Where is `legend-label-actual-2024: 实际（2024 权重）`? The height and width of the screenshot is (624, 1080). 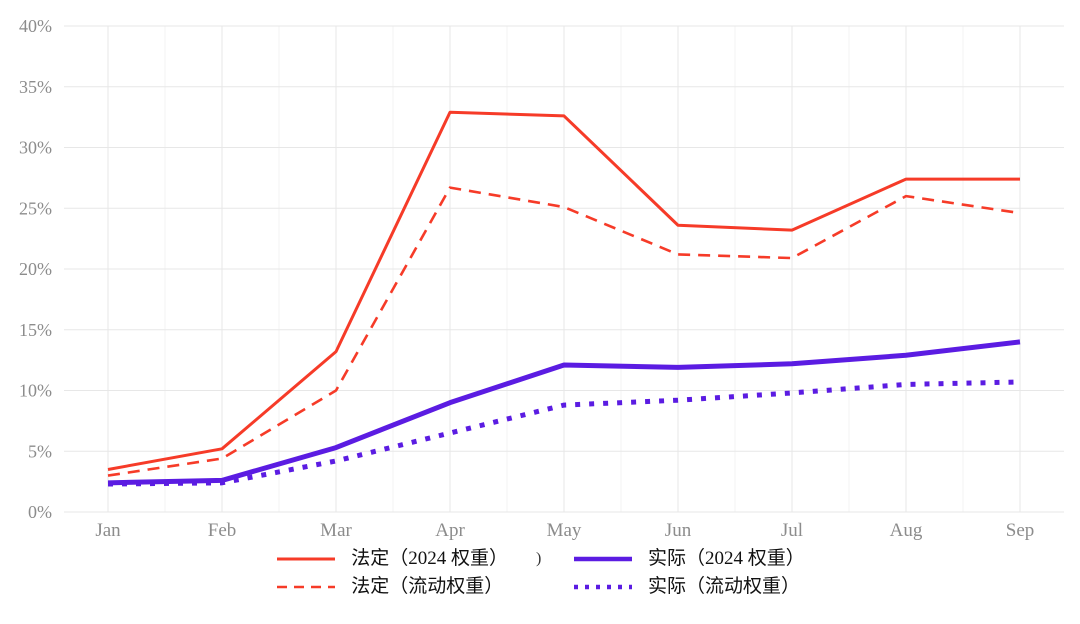 legend-label-actual-2024: 实际（2024 权重） is located at coordinates (726, 558).